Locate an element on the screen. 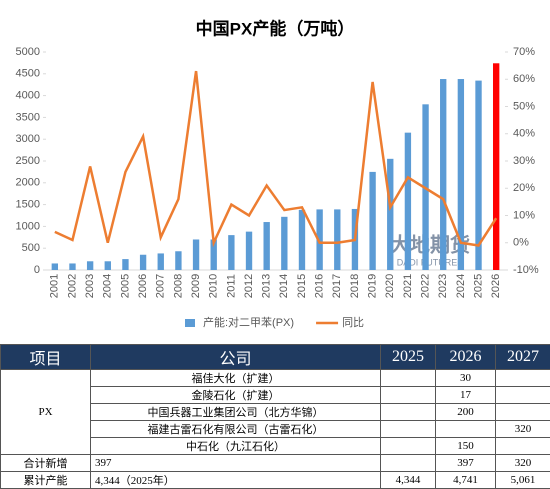 The height and width of the screenshot is (489, 550). x-tick-label: 2009 is located at coordinates (196, 286).